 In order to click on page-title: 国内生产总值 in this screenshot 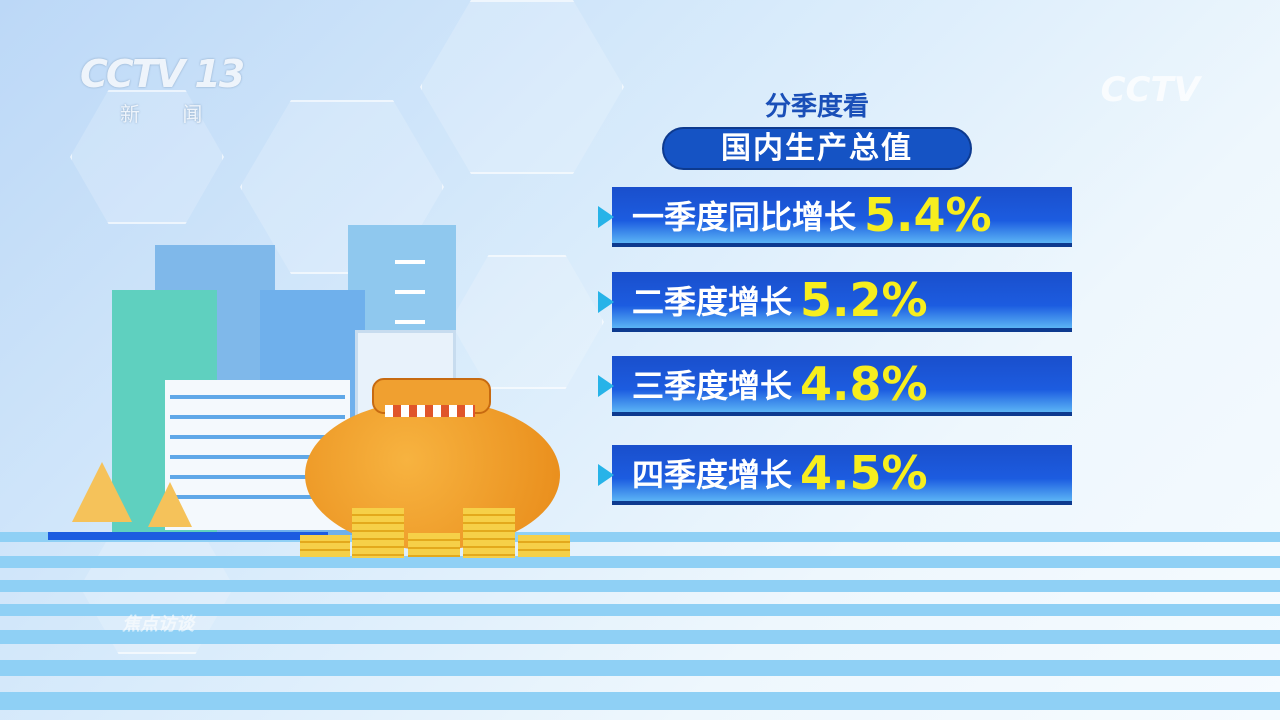, I will do `click(817, 148)`.